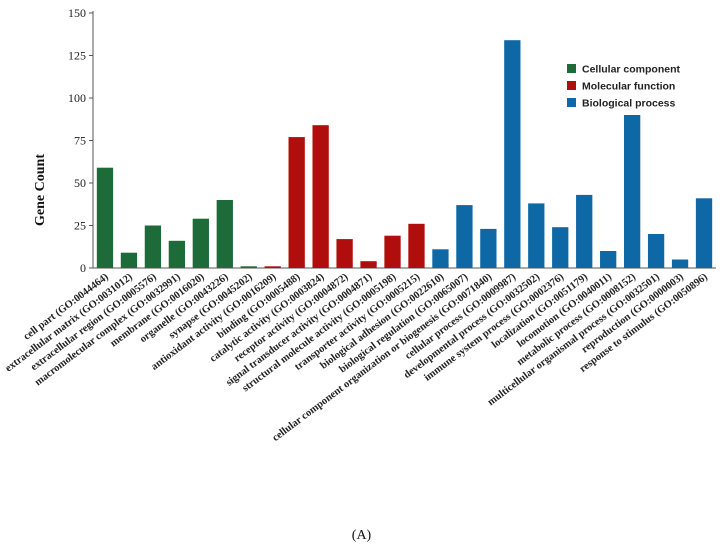 This screenshot has height=555, width=723. What do you see at coordinates (80, 183) in the screenshot?
I see `y-tick-label: 50` at bounding box center [80, 183].